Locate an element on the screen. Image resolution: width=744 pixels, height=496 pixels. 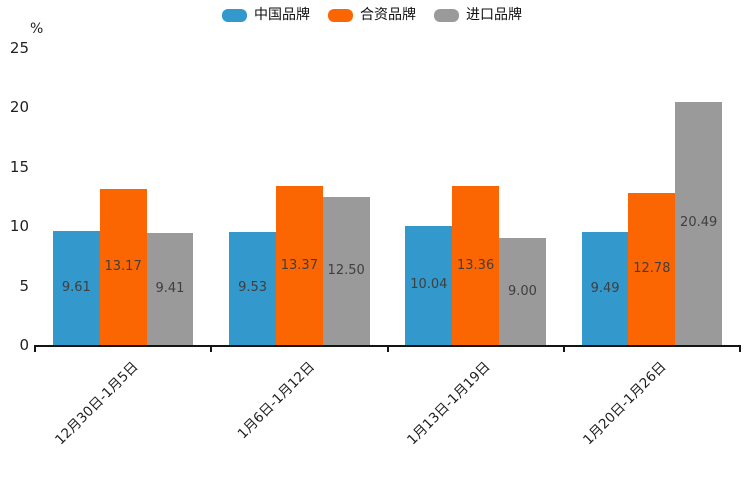
bar-g1-s0 is located at coordinates (252, 288).